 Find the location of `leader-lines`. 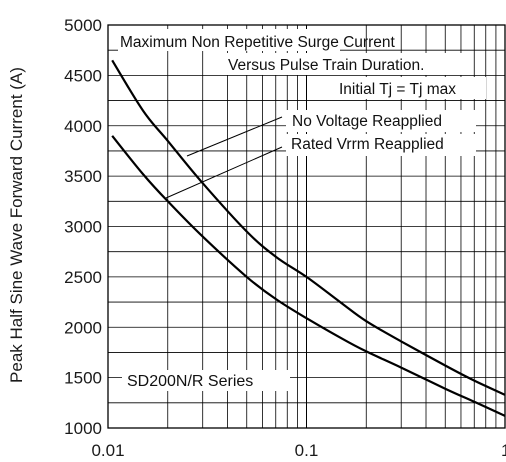

leader-lines is located at coordinates (224, 157).